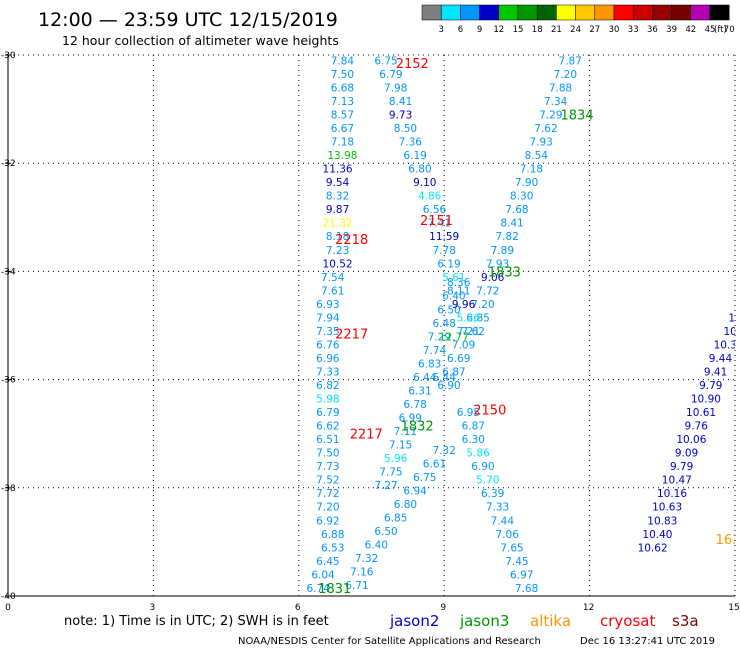 The width and height of the screenshot is (740, 650). Describe the element at coordinates (614, 30) in the screenshot. I see `color-scale-label: 30` at that location.